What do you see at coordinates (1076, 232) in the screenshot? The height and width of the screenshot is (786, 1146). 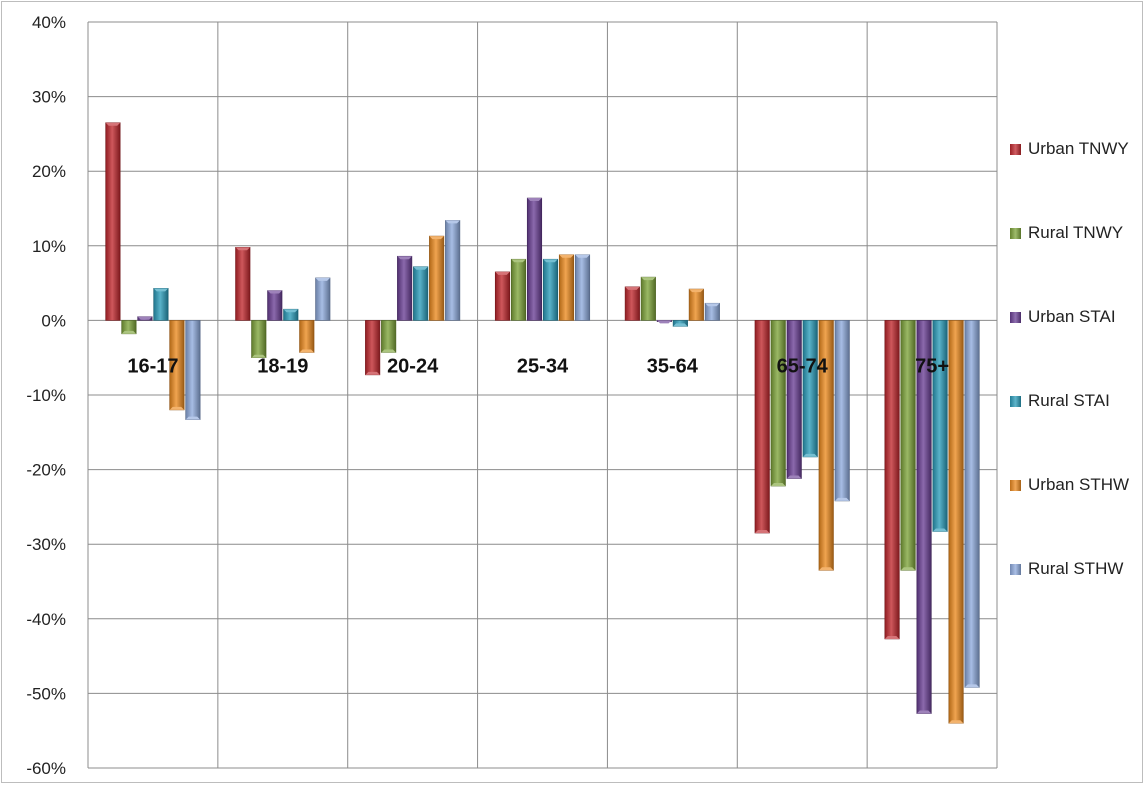 I see `legend-label: Rural TNWY` at bounding box center [1076, 232].